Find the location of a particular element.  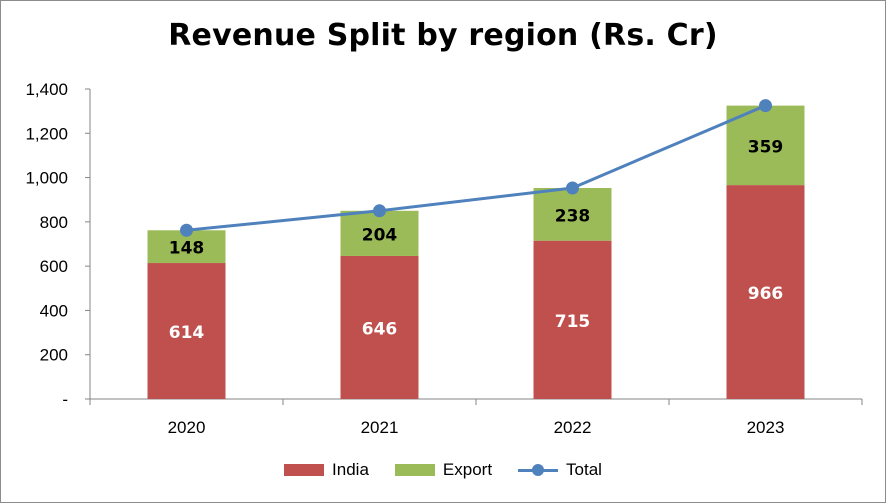

legend-item-total: Total is located at coordinates (560, 470).